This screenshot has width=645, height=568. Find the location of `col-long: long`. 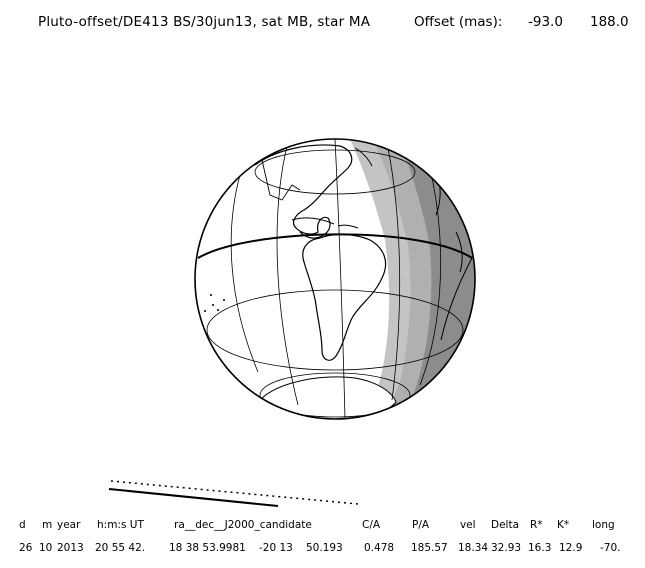

col-long: long is located at coordinates (603, 525).